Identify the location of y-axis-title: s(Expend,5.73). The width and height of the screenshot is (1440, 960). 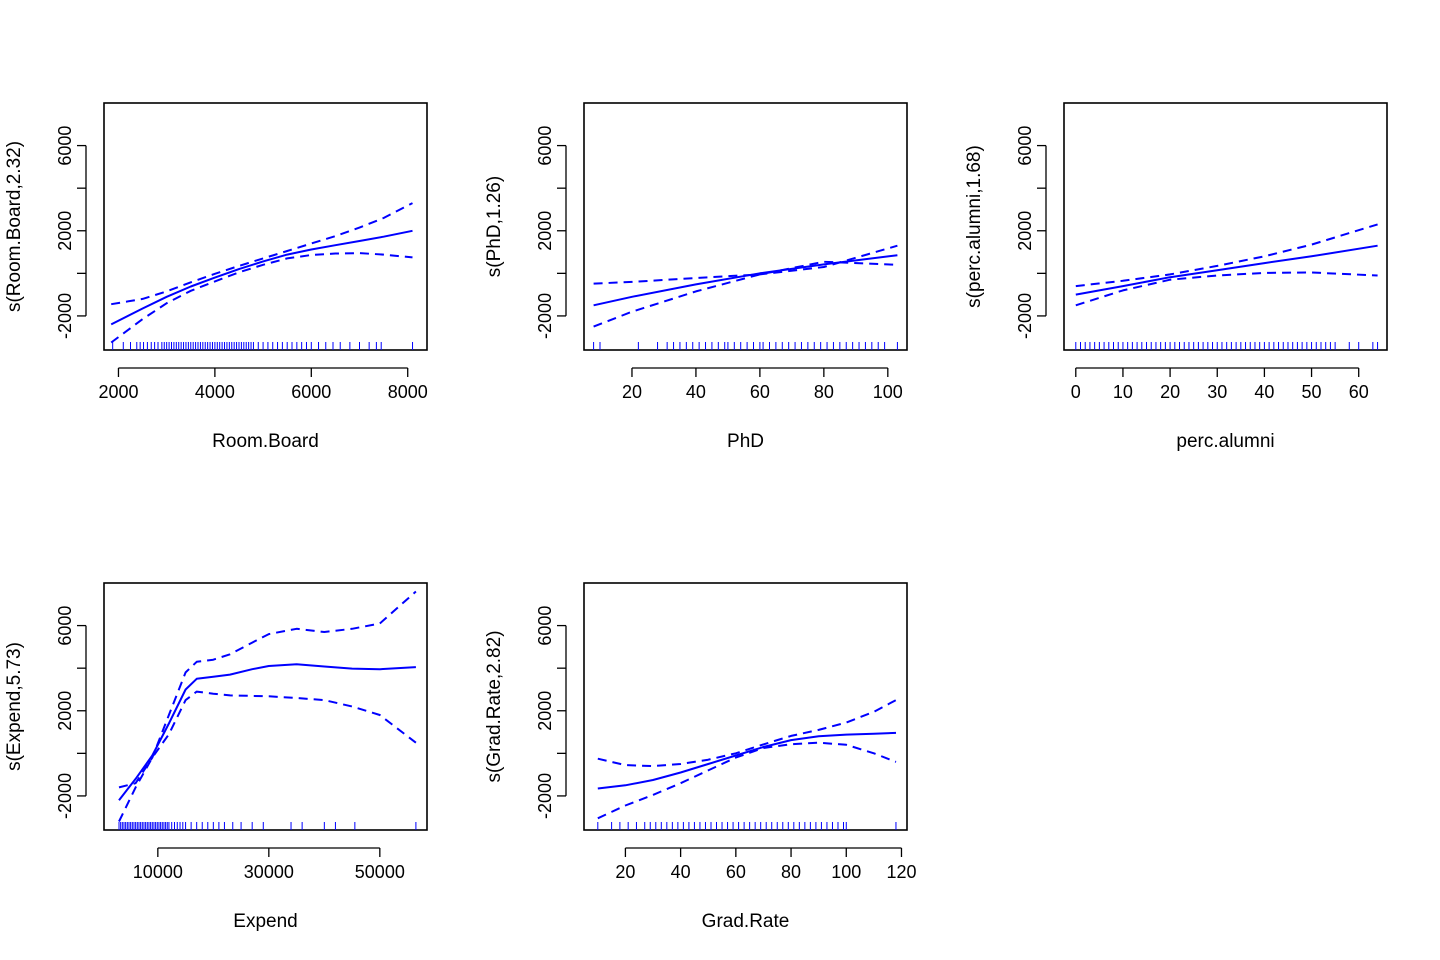
(14, 706).